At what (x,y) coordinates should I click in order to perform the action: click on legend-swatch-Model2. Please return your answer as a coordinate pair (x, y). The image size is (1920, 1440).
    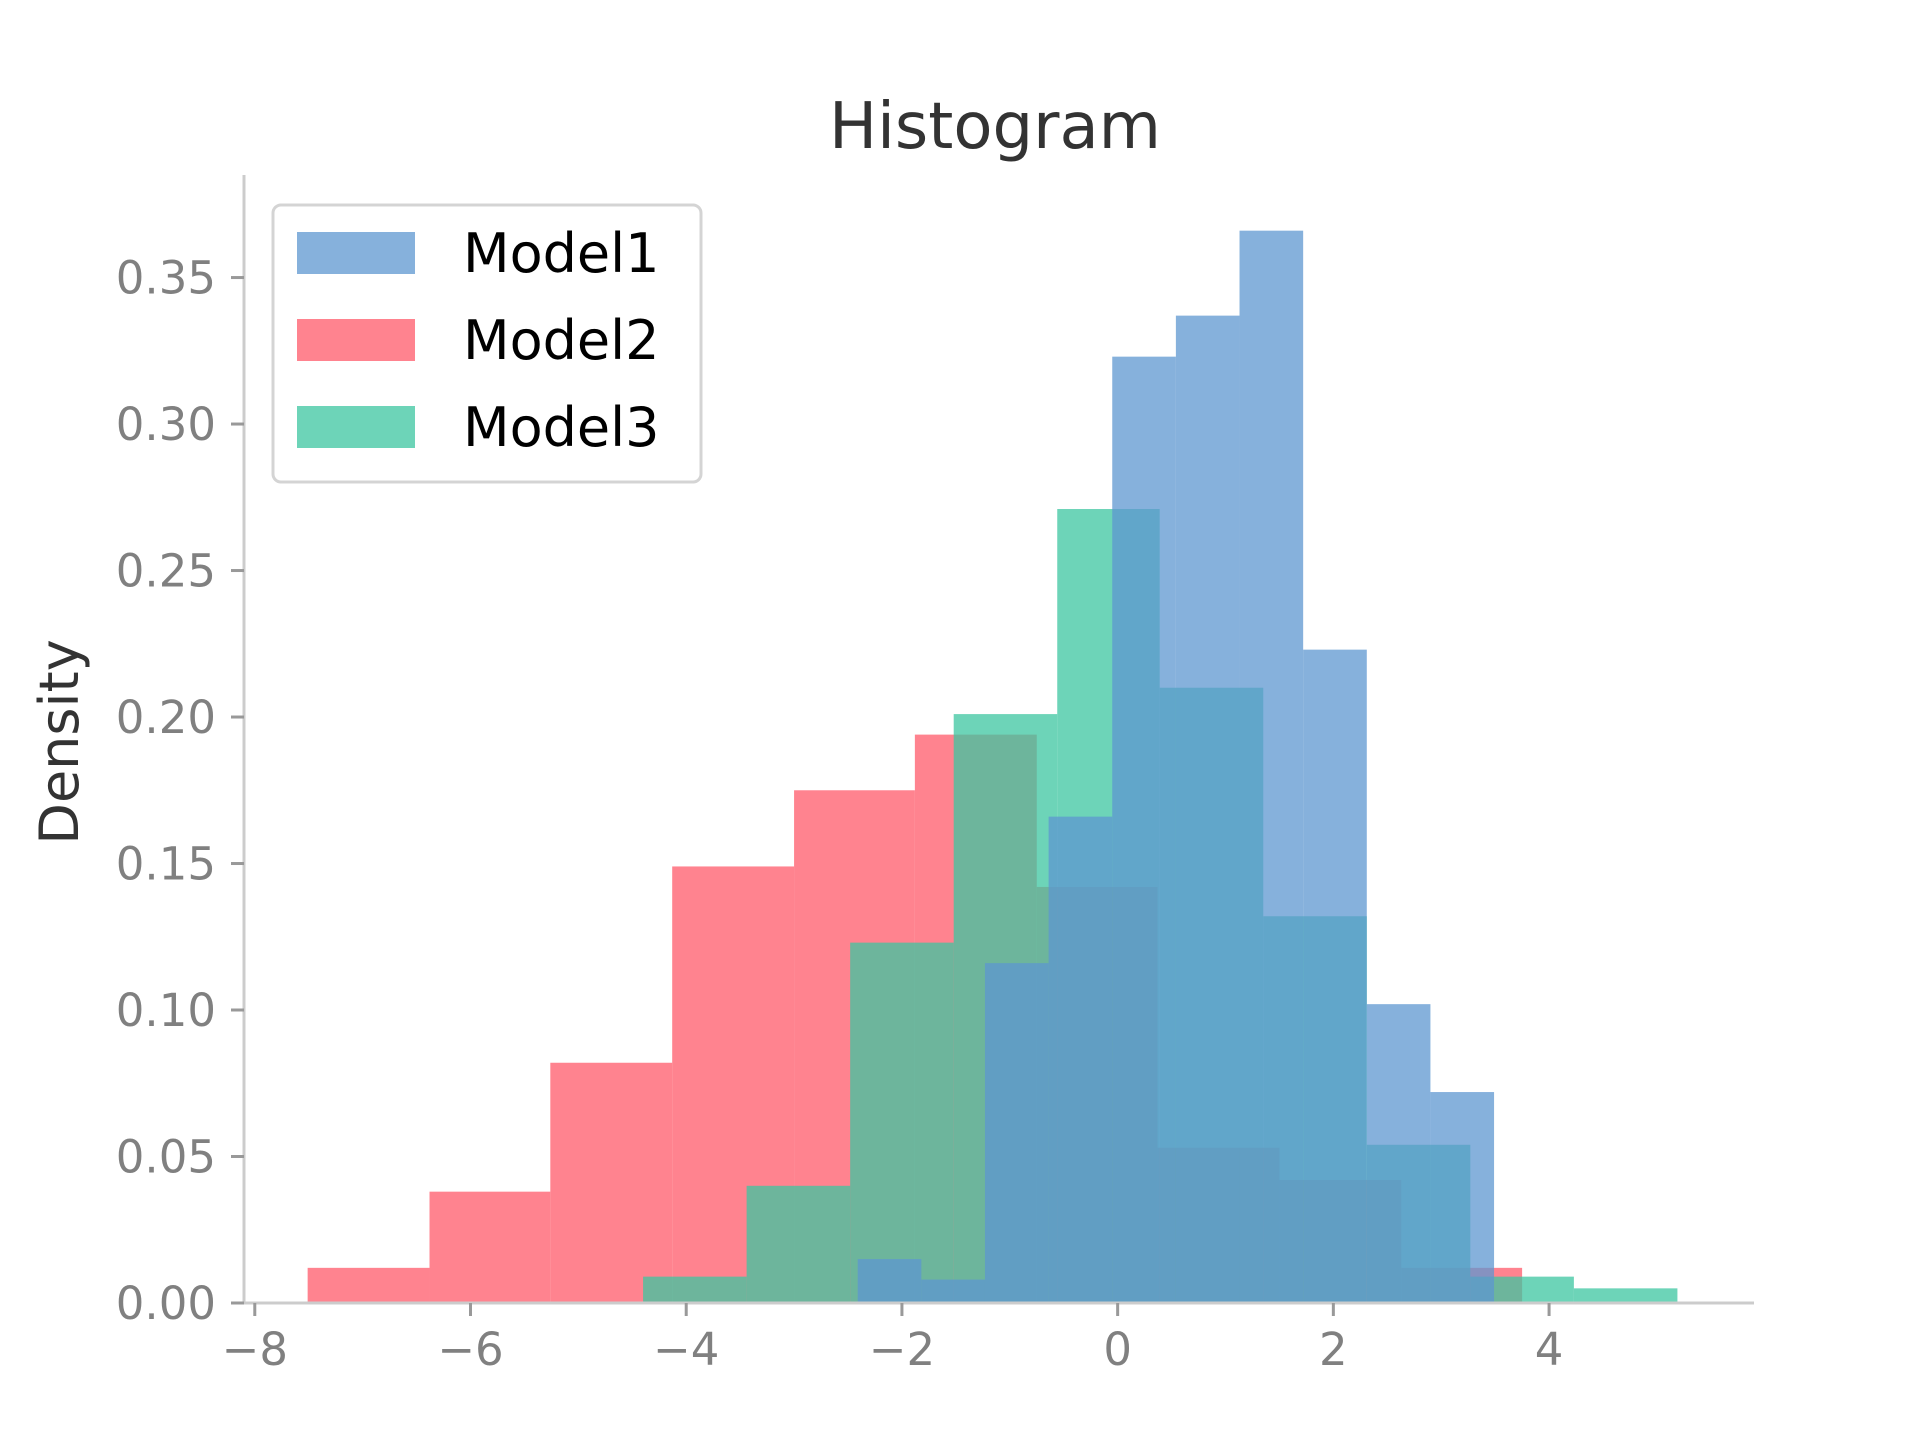
    Looking at the image, I should click on (356, 340).